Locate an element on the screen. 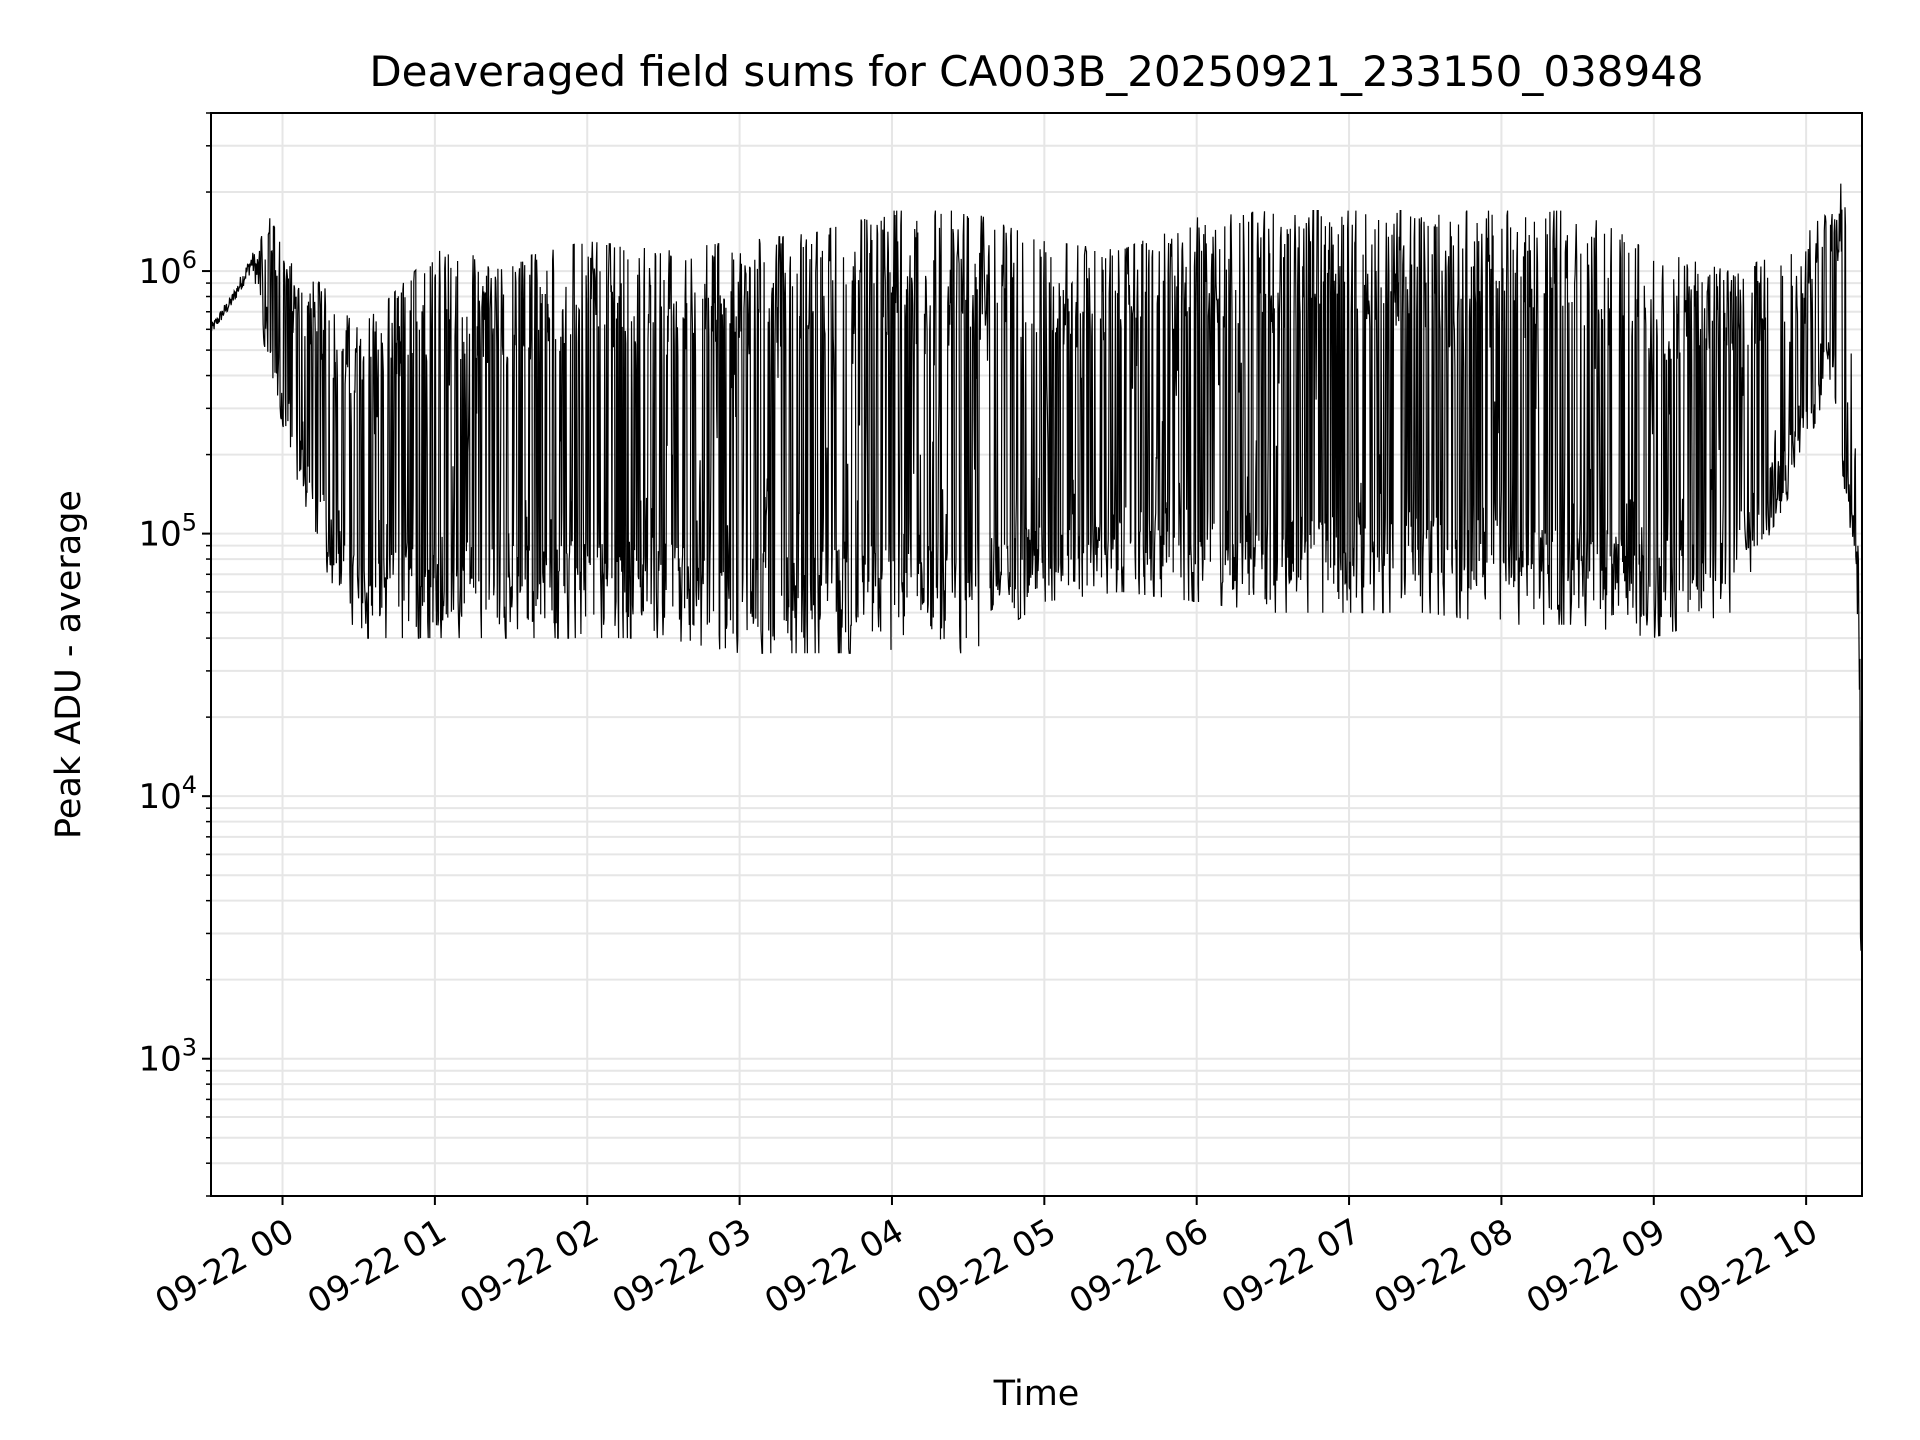 The width and height of the screenshot is (1920, 1440). y-axis-label: Peak ADU - average is located at coordinates (69, 664).